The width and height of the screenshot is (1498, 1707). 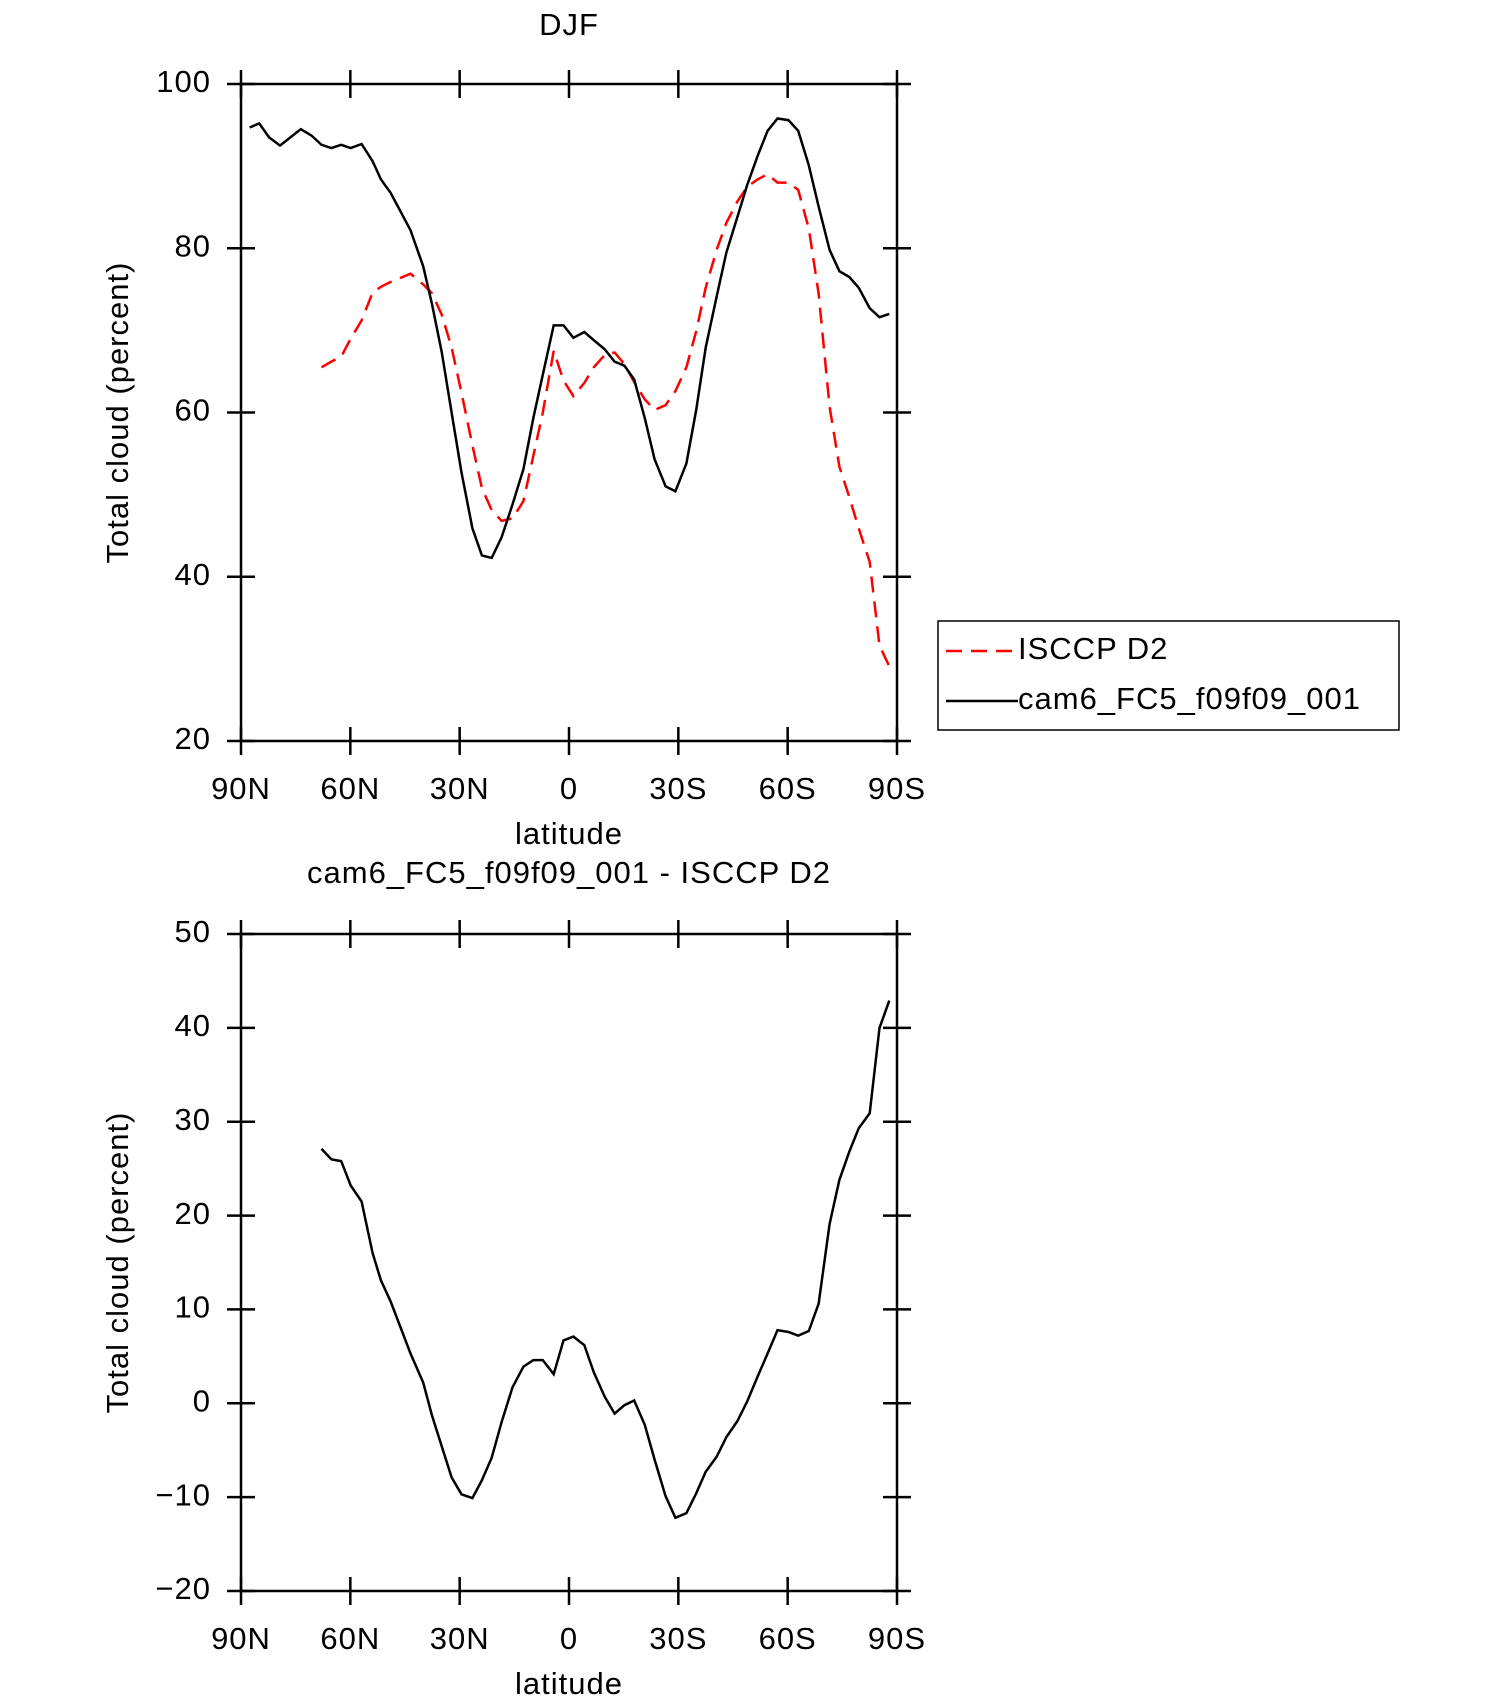 I want to click on y-tick-label: 0, so click(x=202, y=1400).